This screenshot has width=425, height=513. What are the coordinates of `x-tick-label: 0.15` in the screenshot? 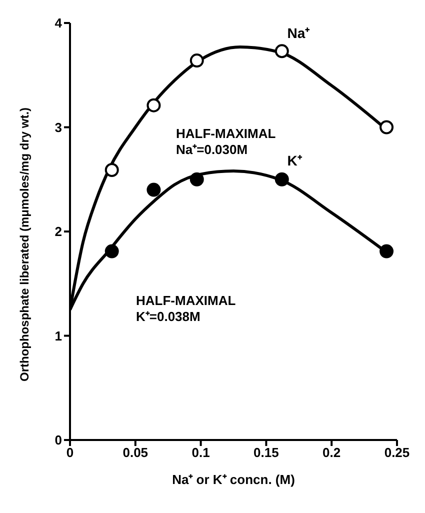 It's located at (266, 452).